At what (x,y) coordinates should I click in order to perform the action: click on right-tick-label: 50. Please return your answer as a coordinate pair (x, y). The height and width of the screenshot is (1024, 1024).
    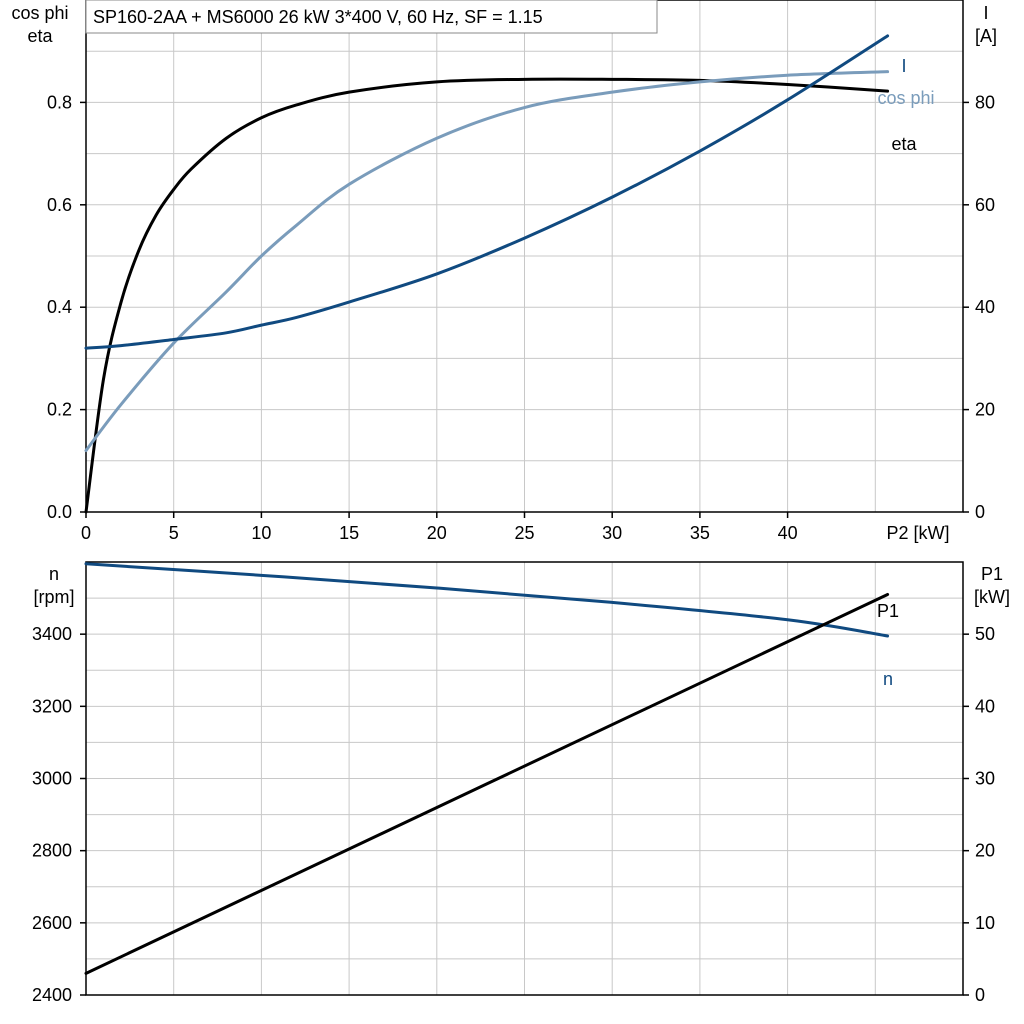
    Looking at the image, I should click on (985, 634).